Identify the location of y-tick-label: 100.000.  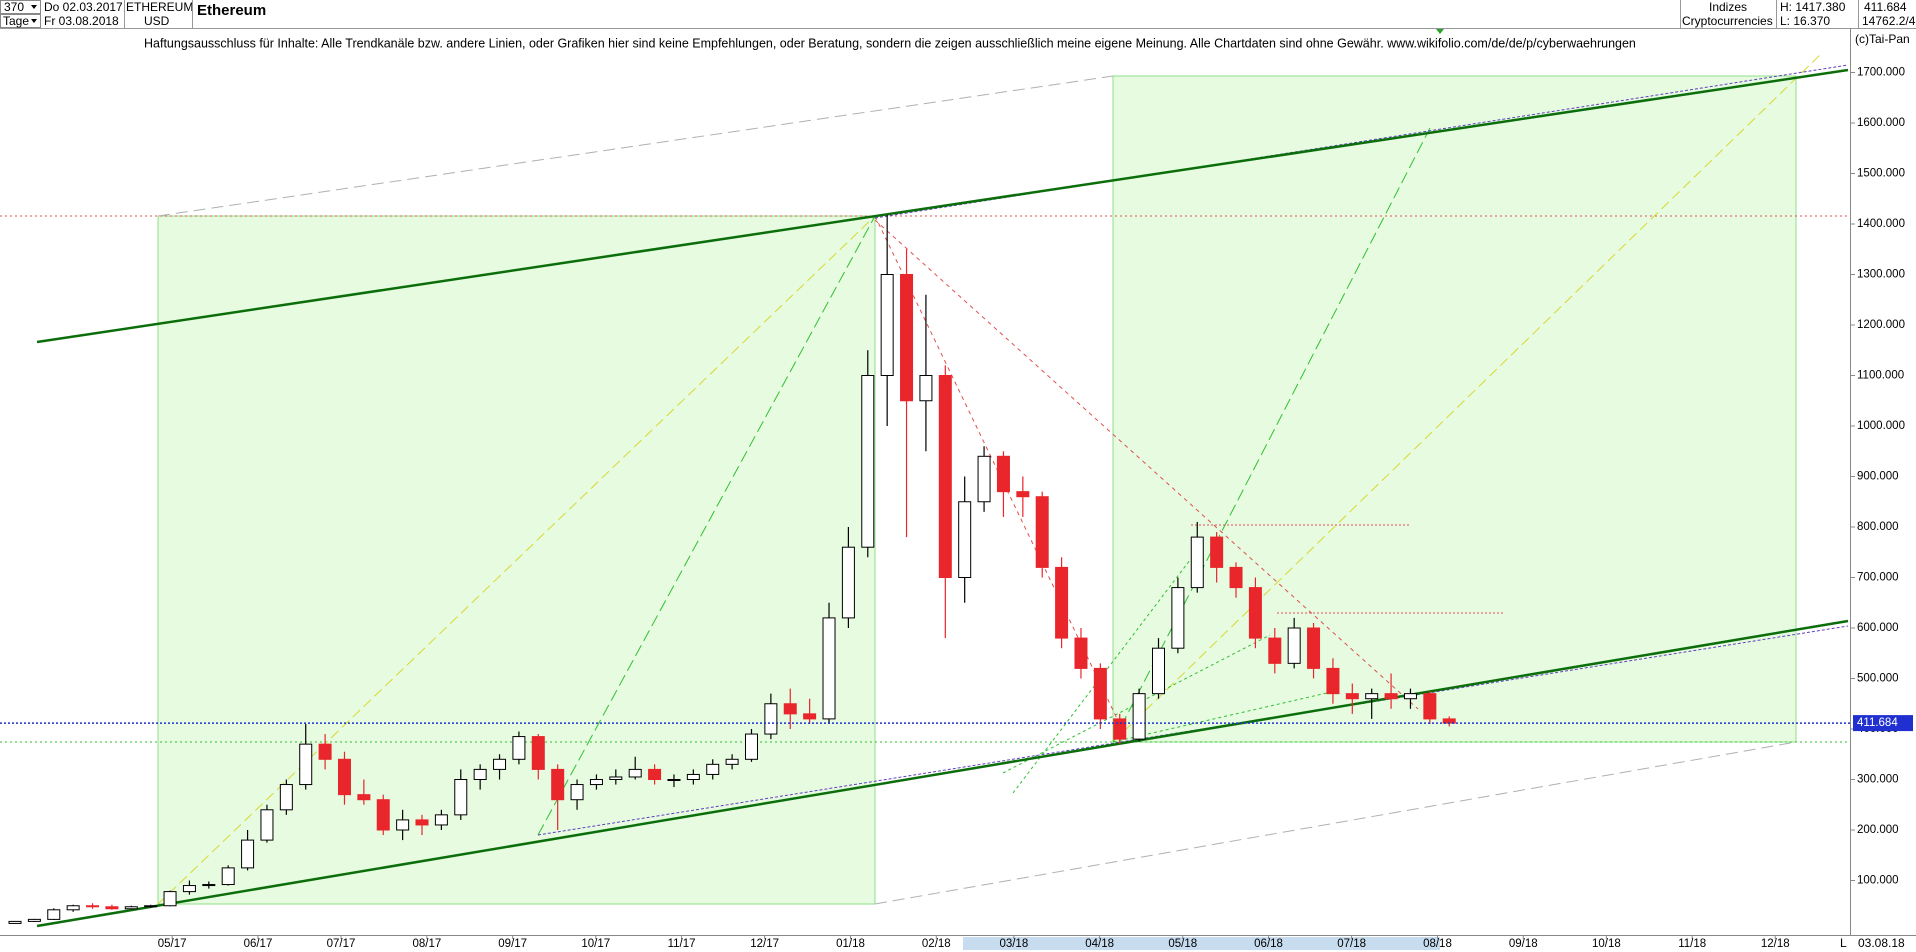
(1878, 881).